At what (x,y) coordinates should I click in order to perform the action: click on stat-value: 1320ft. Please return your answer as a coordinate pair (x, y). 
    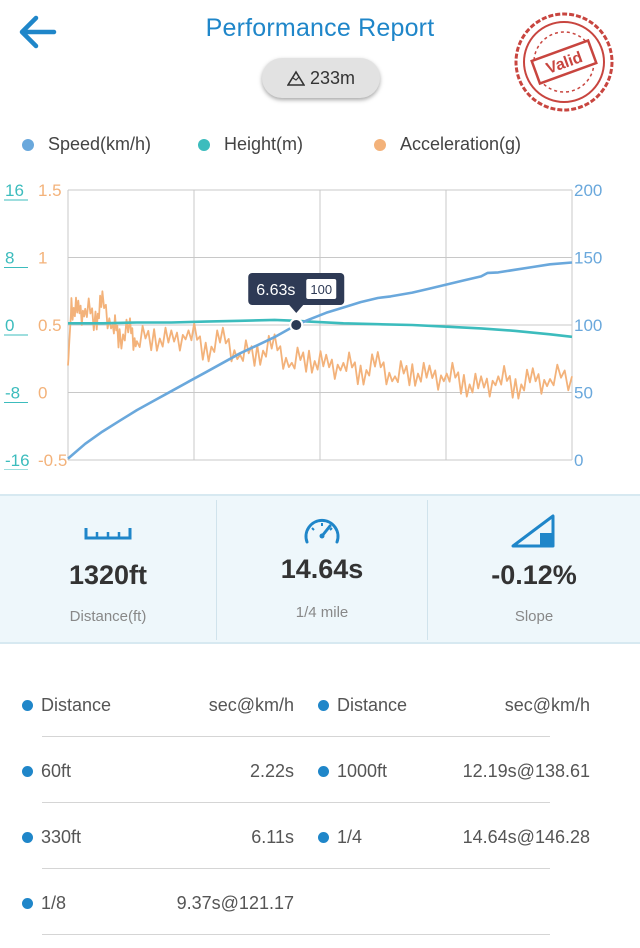
    Looking at the image, I should click on (108, 575).